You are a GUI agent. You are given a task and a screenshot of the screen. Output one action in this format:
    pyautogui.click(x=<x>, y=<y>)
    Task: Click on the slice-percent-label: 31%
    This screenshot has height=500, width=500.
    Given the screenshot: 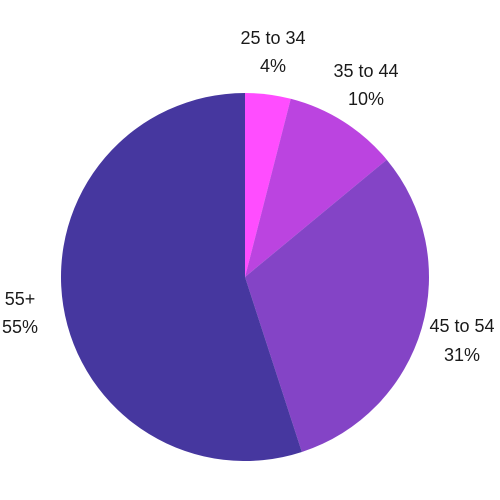 What is the action you would take?
    pyautogui.click(x=462, y=355)
    